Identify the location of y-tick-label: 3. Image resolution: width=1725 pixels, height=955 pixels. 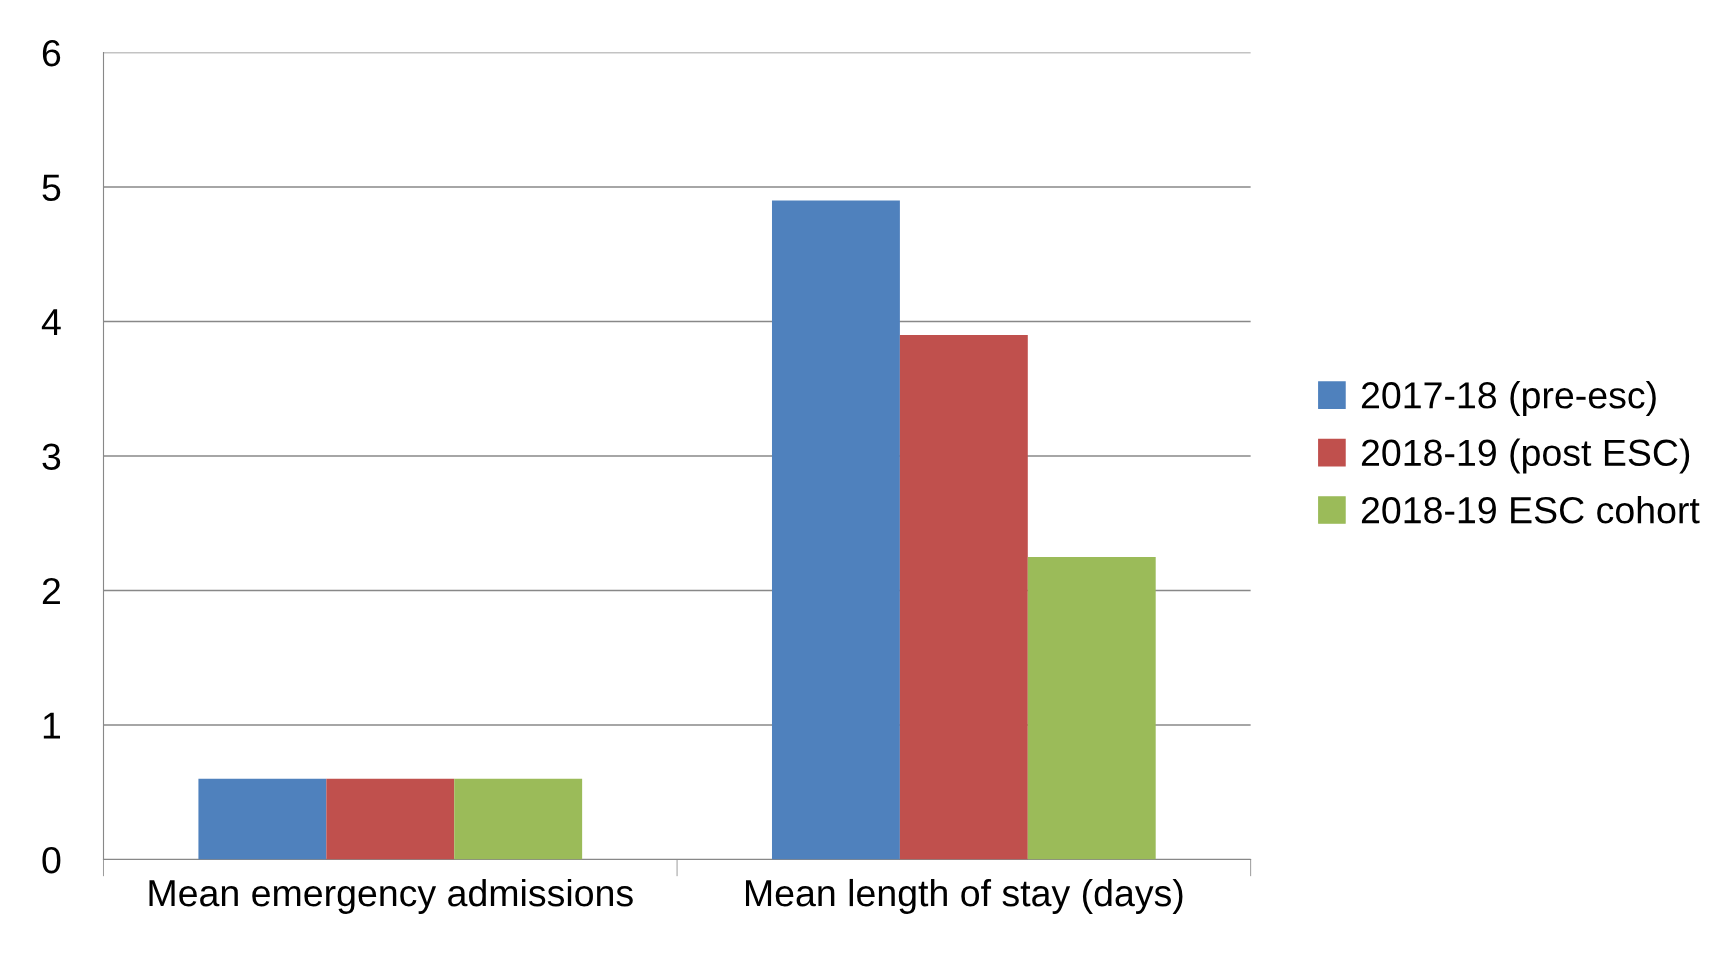
(51, 456).